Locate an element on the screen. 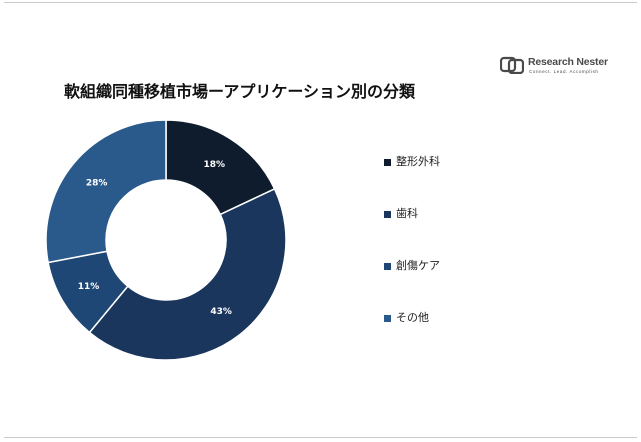 The width and height of the screenshot is (641, 442). slice-data-label: 28% is located at coordinates (97, 184).